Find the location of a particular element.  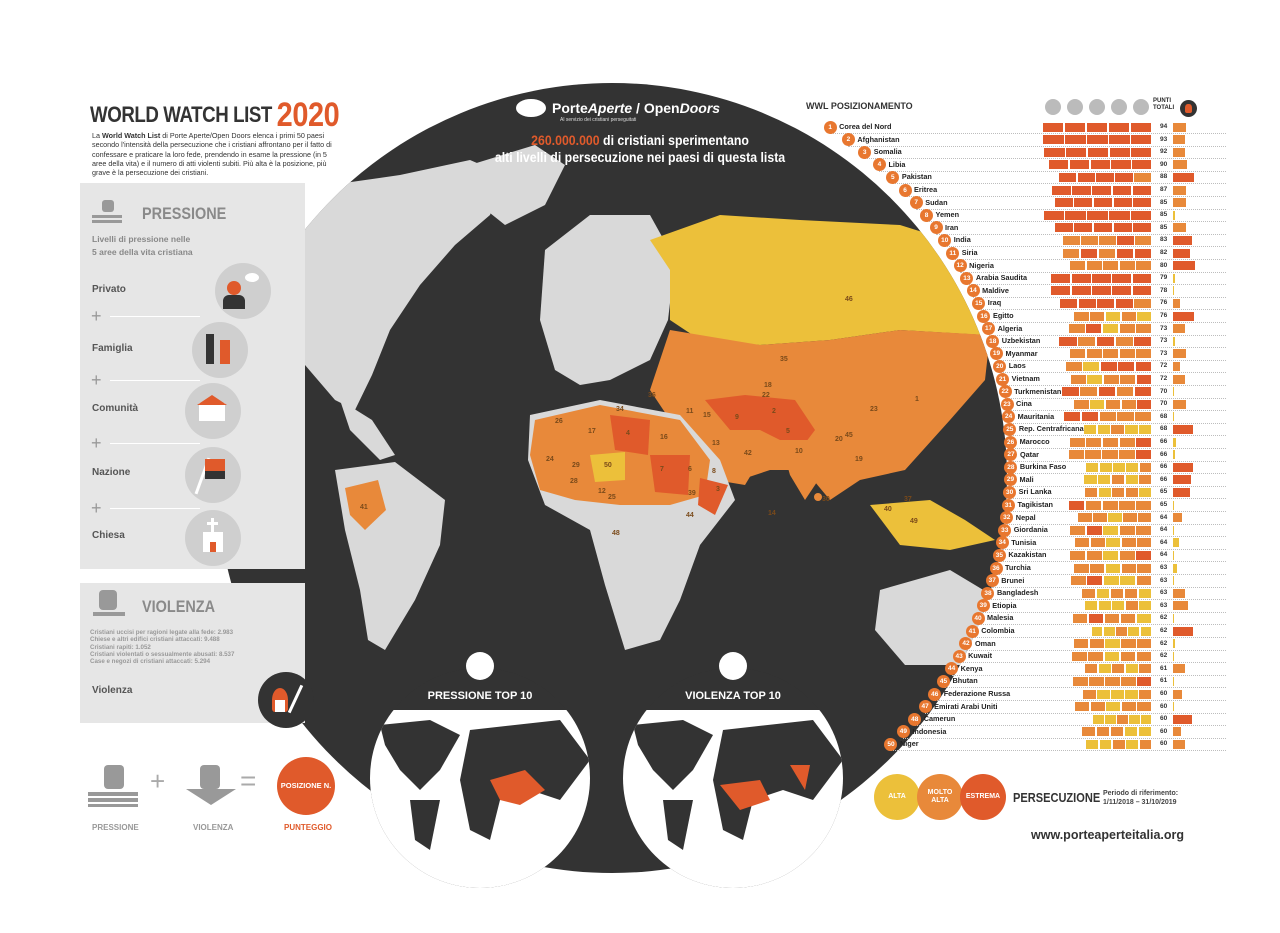

total-score: 63 is located at coordinates (1164, 567).